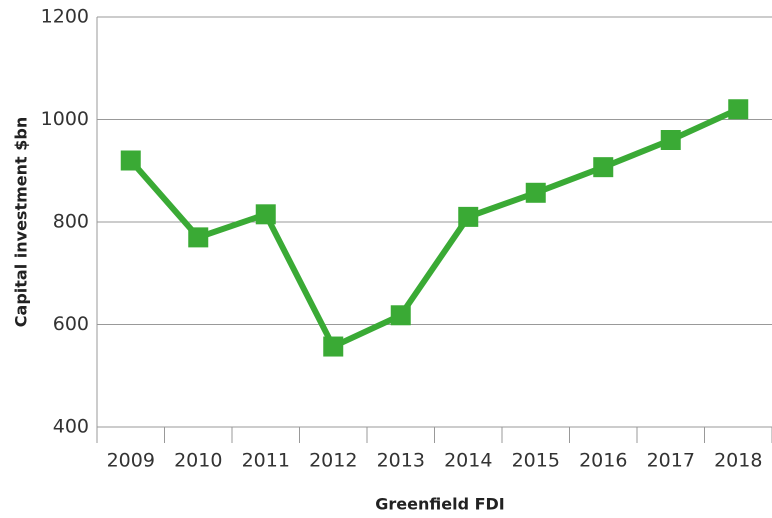 The width and height of the screenshot is (772, 518). What do you see at coordinates (71, 222) in the screenshot?
I see `y-tick-label: 800` at bounding box center [71, 222].